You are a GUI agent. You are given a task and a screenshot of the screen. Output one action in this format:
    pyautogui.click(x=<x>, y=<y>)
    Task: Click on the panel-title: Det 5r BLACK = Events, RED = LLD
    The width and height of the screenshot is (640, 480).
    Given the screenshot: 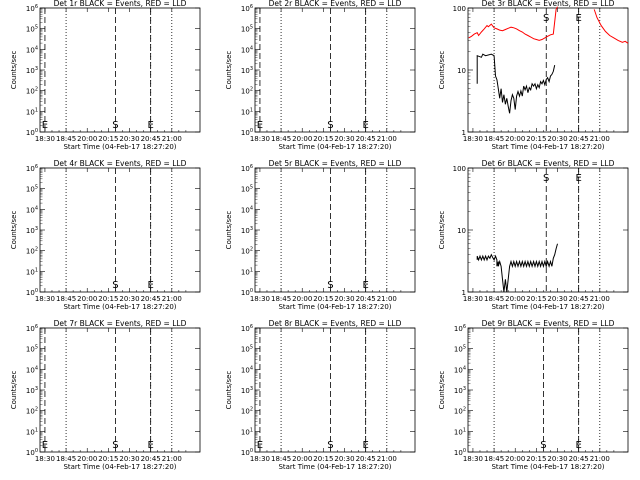 What is the action you would take?
    pyautogui.click(x=335, y=163)
    